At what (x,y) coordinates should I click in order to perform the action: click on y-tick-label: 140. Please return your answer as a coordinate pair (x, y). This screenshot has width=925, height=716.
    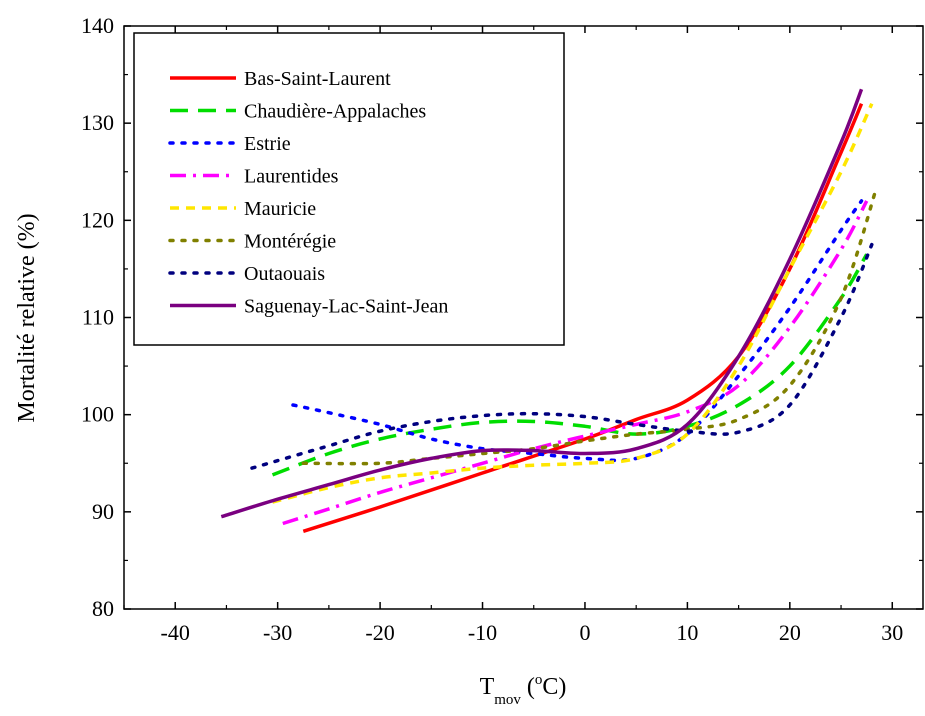
    Looking at the image, I should click on (97, 25).